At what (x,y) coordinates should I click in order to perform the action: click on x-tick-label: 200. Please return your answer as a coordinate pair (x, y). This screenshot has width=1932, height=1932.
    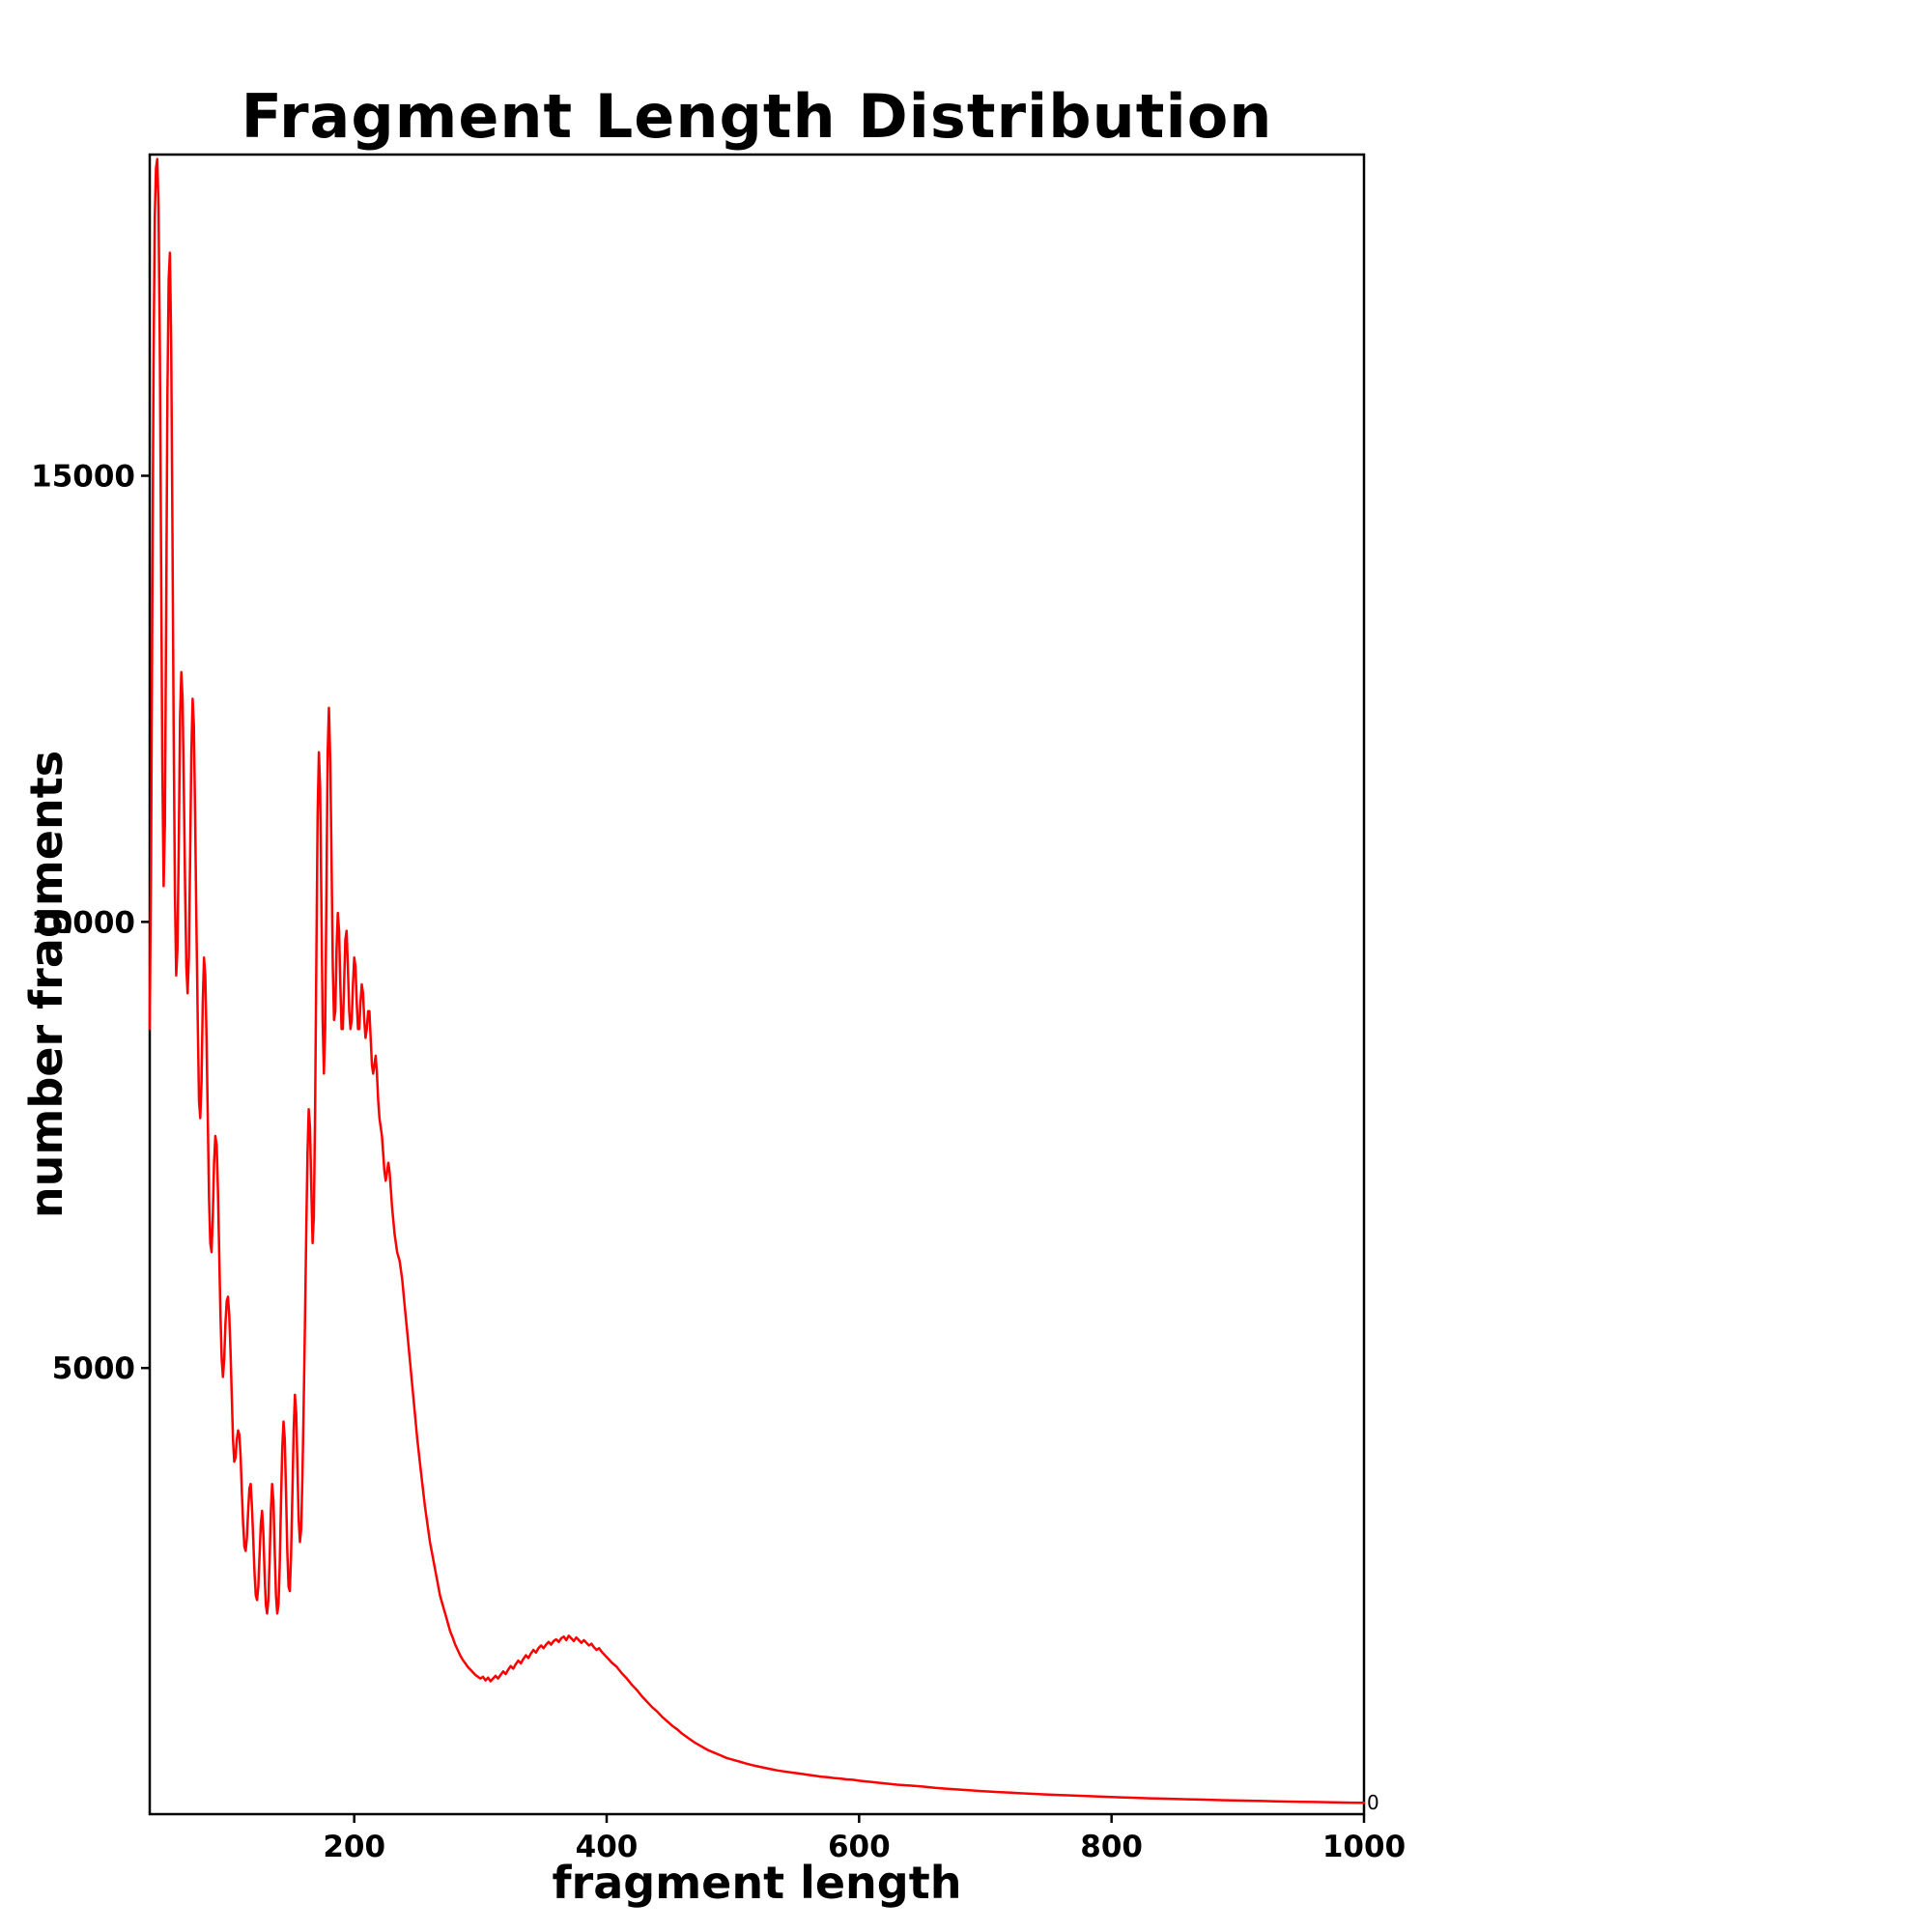
    Looking at the image, I should click on (354, 1847).